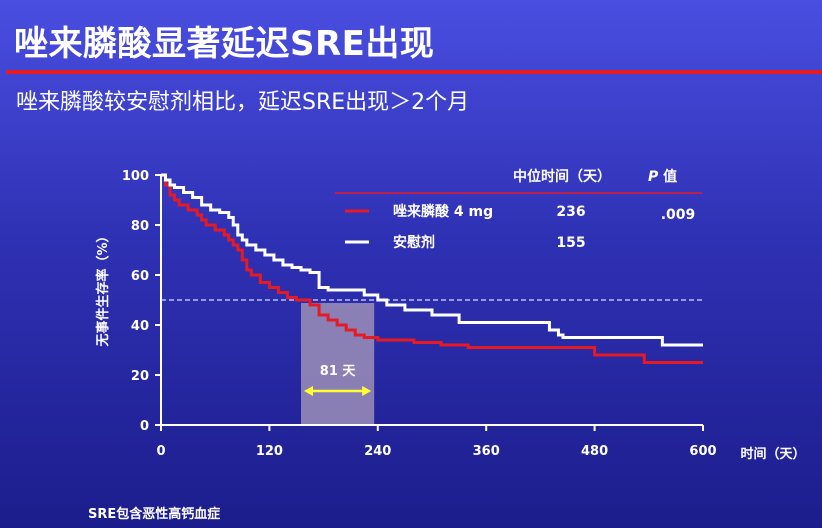 Image resolution: width=822 pixels, height=528 pixels. Describe the element at coordinates (414, 242) in the screenshot. I see `legend-series-name: 安慰剂` at that location.